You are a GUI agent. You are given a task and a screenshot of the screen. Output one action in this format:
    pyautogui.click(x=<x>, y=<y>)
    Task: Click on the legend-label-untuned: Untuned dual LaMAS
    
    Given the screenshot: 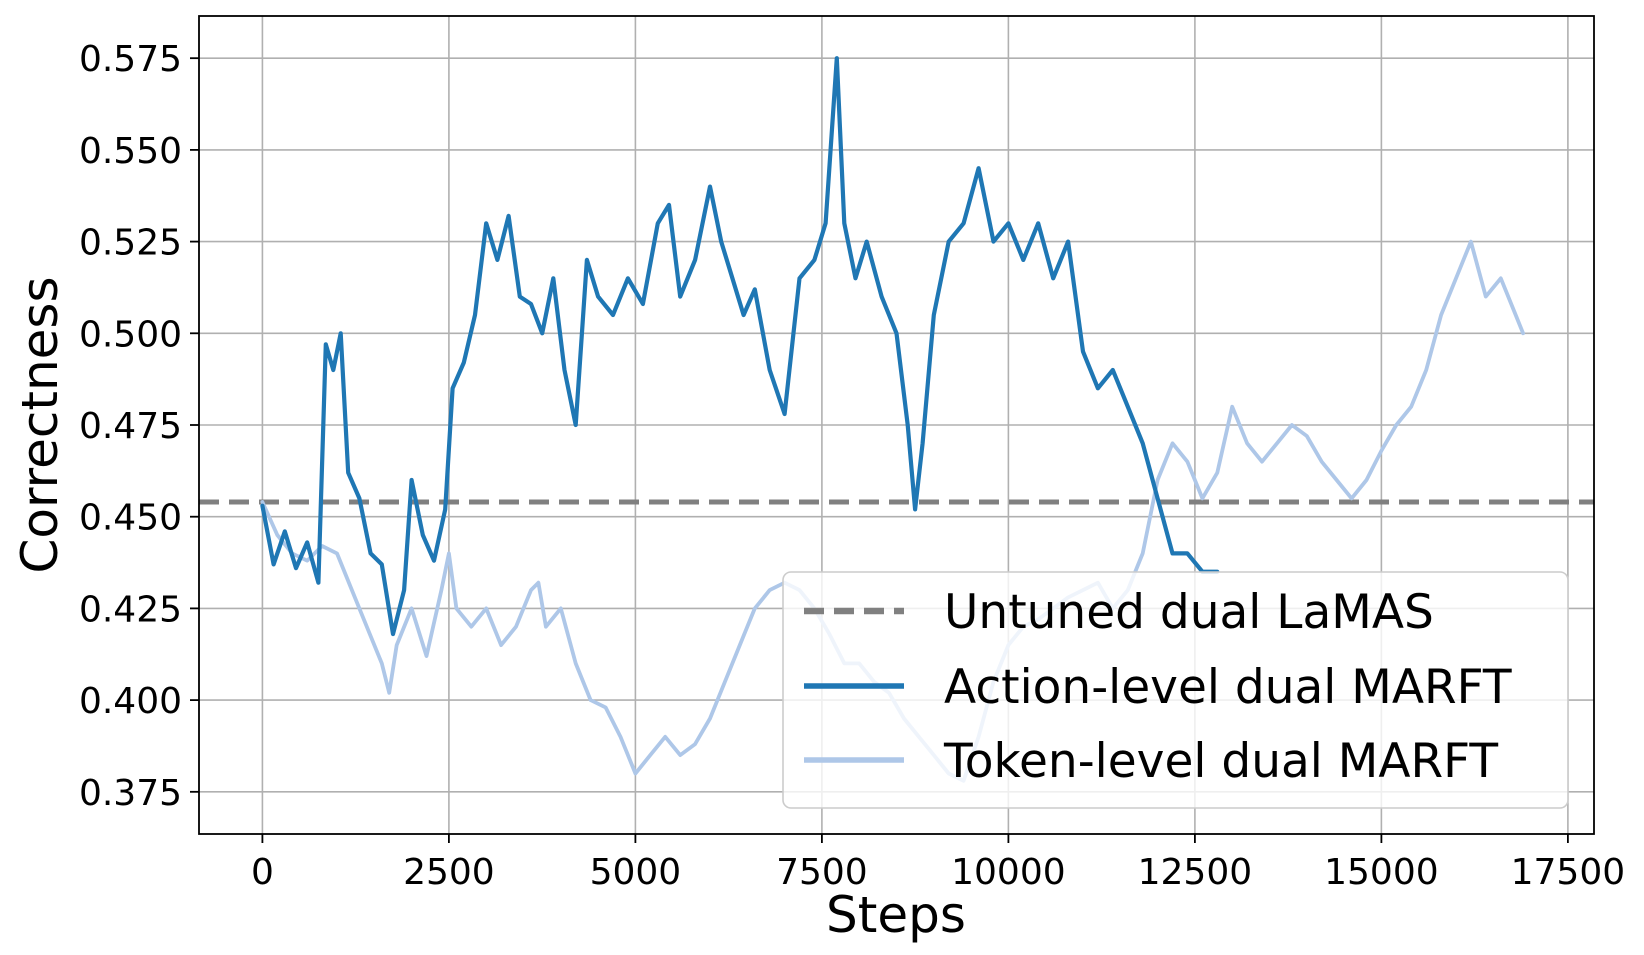 What is the action you would take?
    pyautogui.click(x=1189, y=612)
    